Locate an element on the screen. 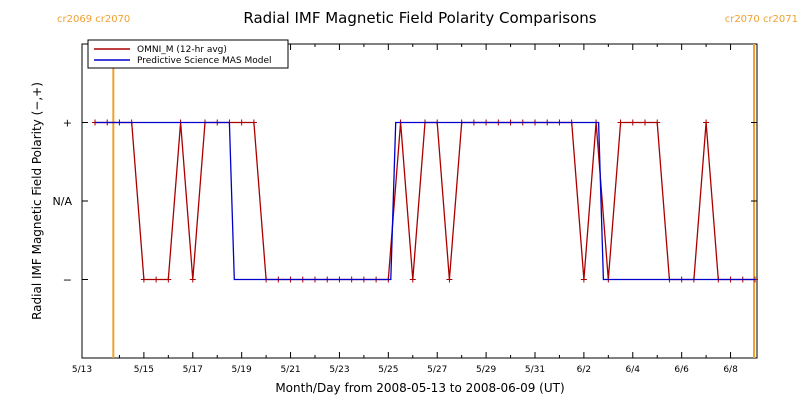  x-tick-label: 5/17 is located at coordinates (193, 370).